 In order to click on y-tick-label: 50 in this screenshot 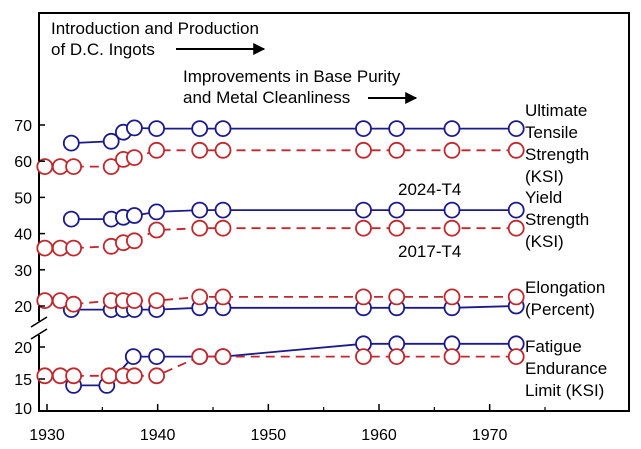, I will do `click(23, 198)`.